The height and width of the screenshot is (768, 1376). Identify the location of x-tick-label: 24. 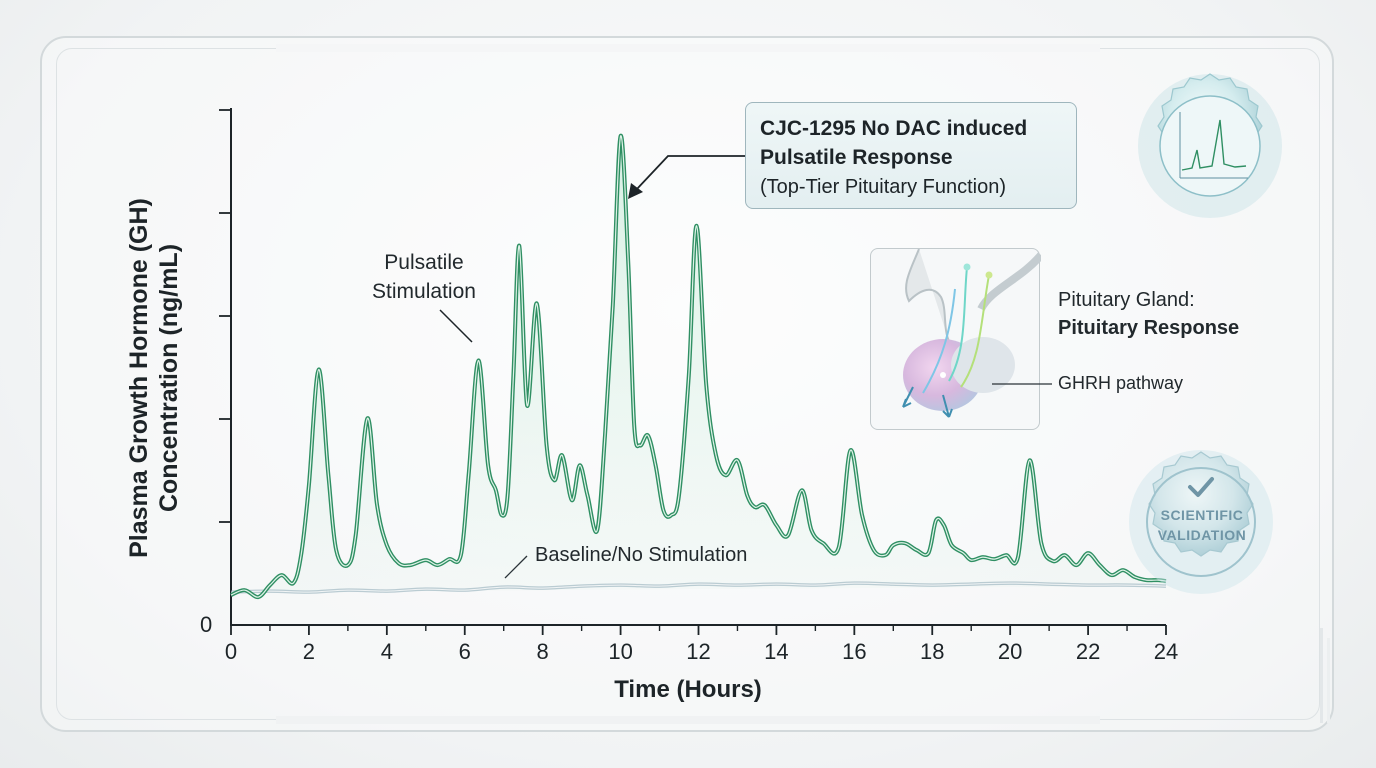
(1166, 651).